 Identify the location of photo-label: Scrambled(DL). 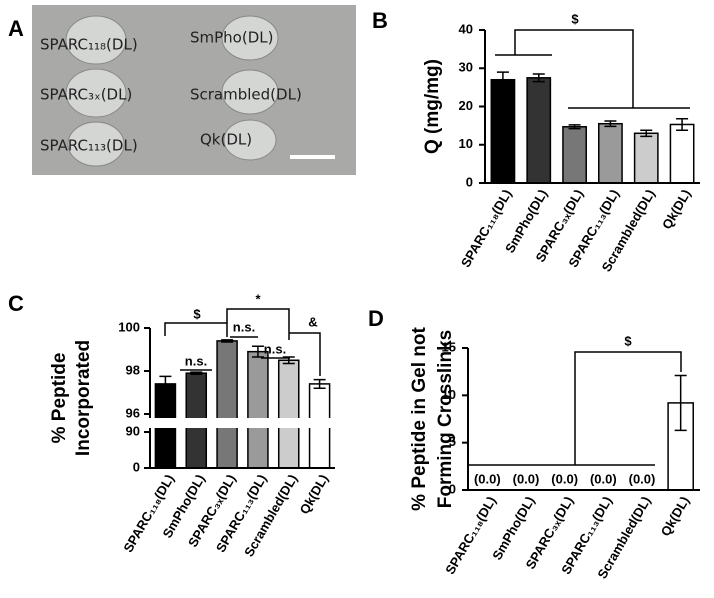
(246, 95).